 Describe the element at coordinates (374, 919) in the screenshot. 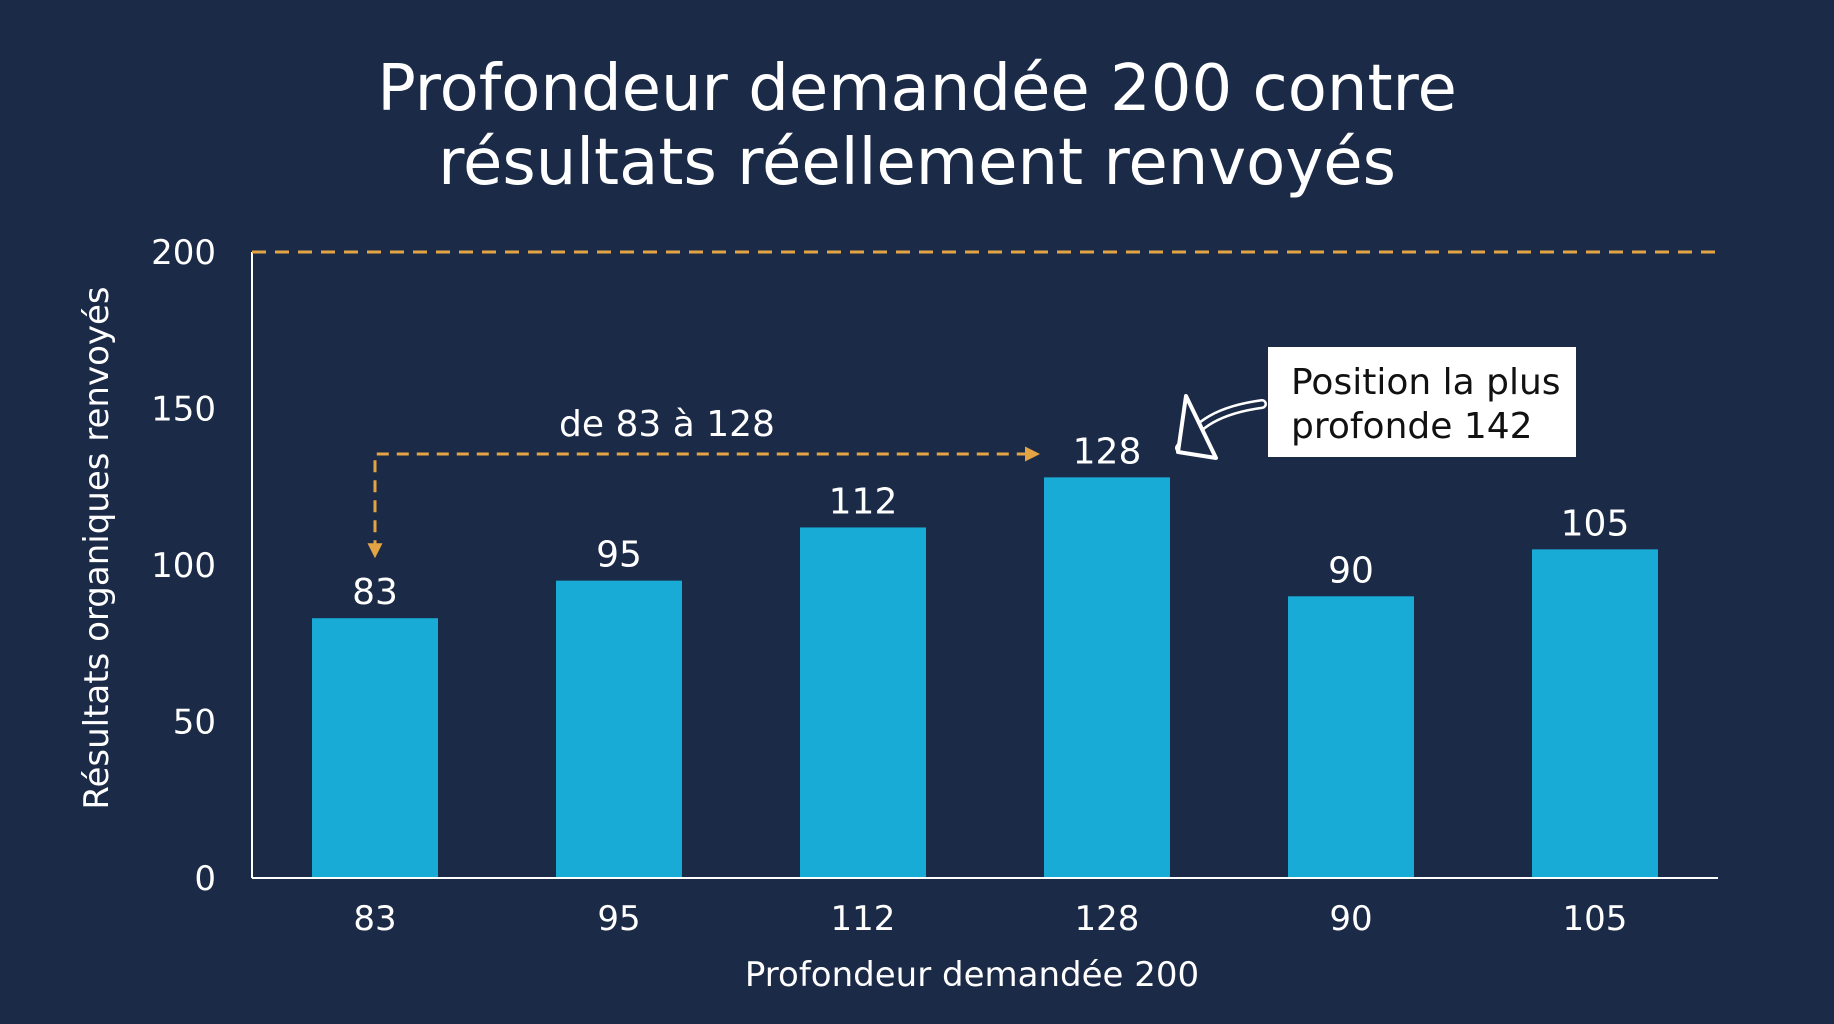

I see `x-tick-label: 83` at that location.